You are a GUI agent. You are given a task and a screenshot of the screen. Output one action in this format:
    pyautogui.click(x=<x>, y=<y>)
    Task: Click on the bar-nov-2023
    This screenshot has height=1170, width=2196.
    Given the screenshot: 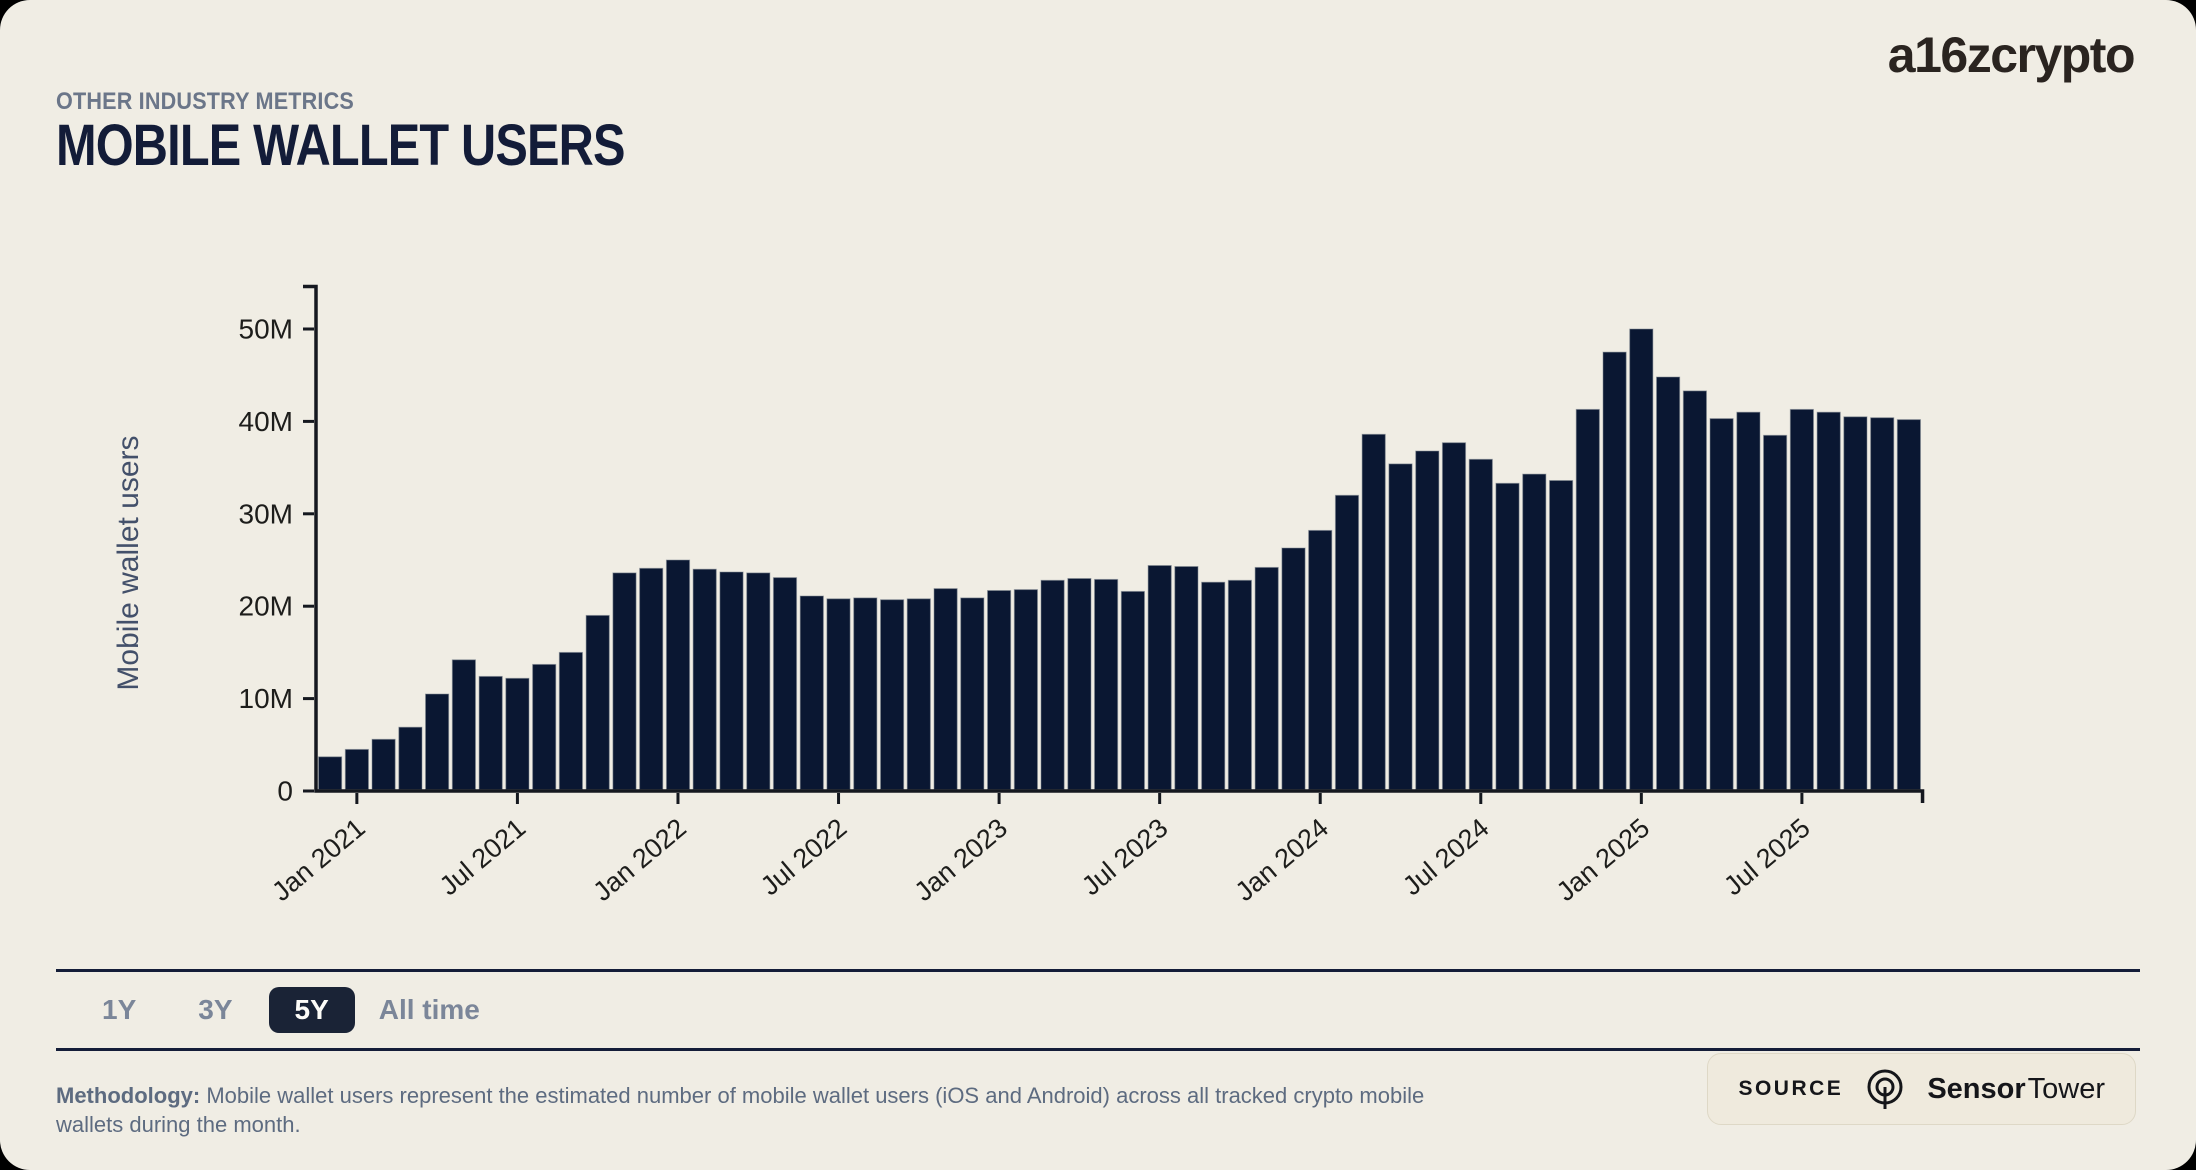 What is the action you would take?
    pyautogui.click(x=1266, y=678)
    